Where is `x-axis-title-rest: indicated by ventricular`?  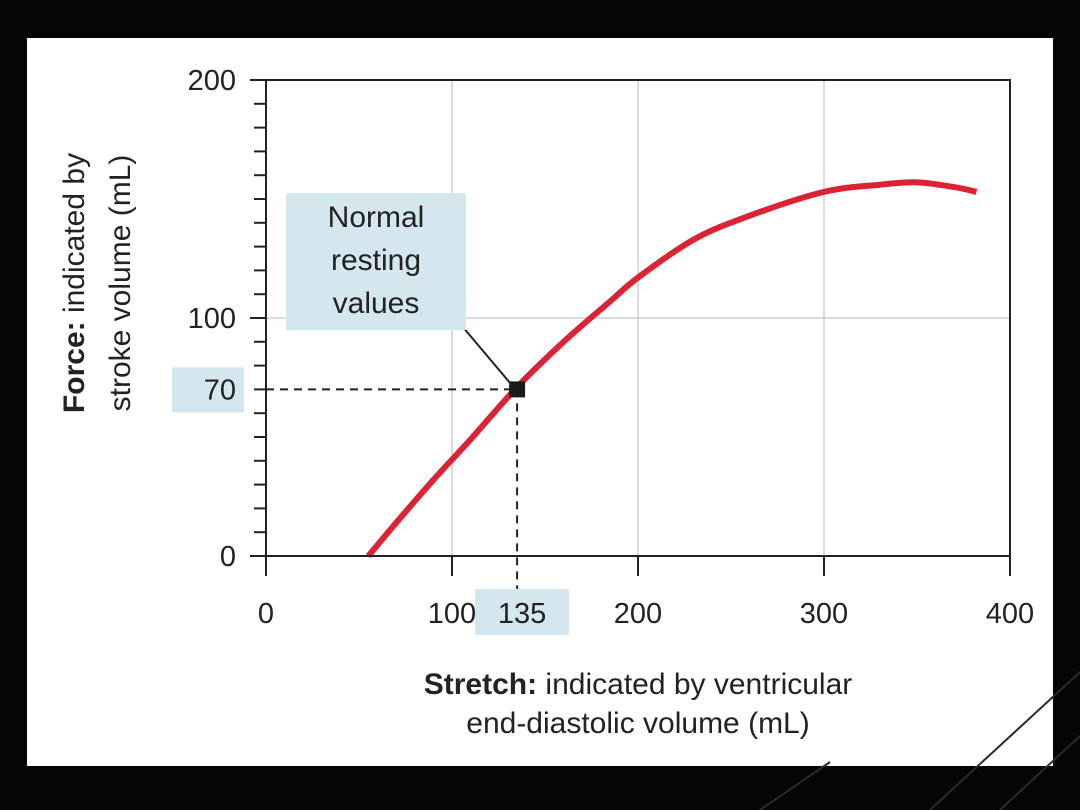 x-axis-title-rest: indicated by ventricular is located at coordinates (694, 684).